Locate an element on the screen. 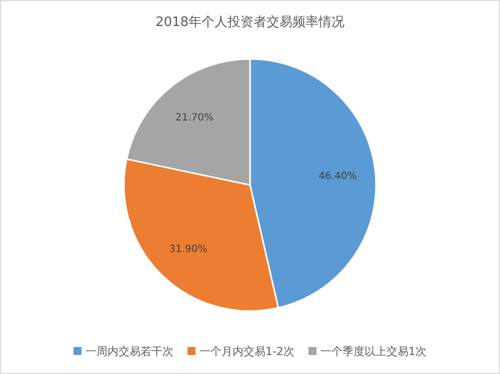 Image resolution: width=500 pixels, height=374 pixels. legend-label: 一个月内交易1-2次 is located at coordinates (247, 351).